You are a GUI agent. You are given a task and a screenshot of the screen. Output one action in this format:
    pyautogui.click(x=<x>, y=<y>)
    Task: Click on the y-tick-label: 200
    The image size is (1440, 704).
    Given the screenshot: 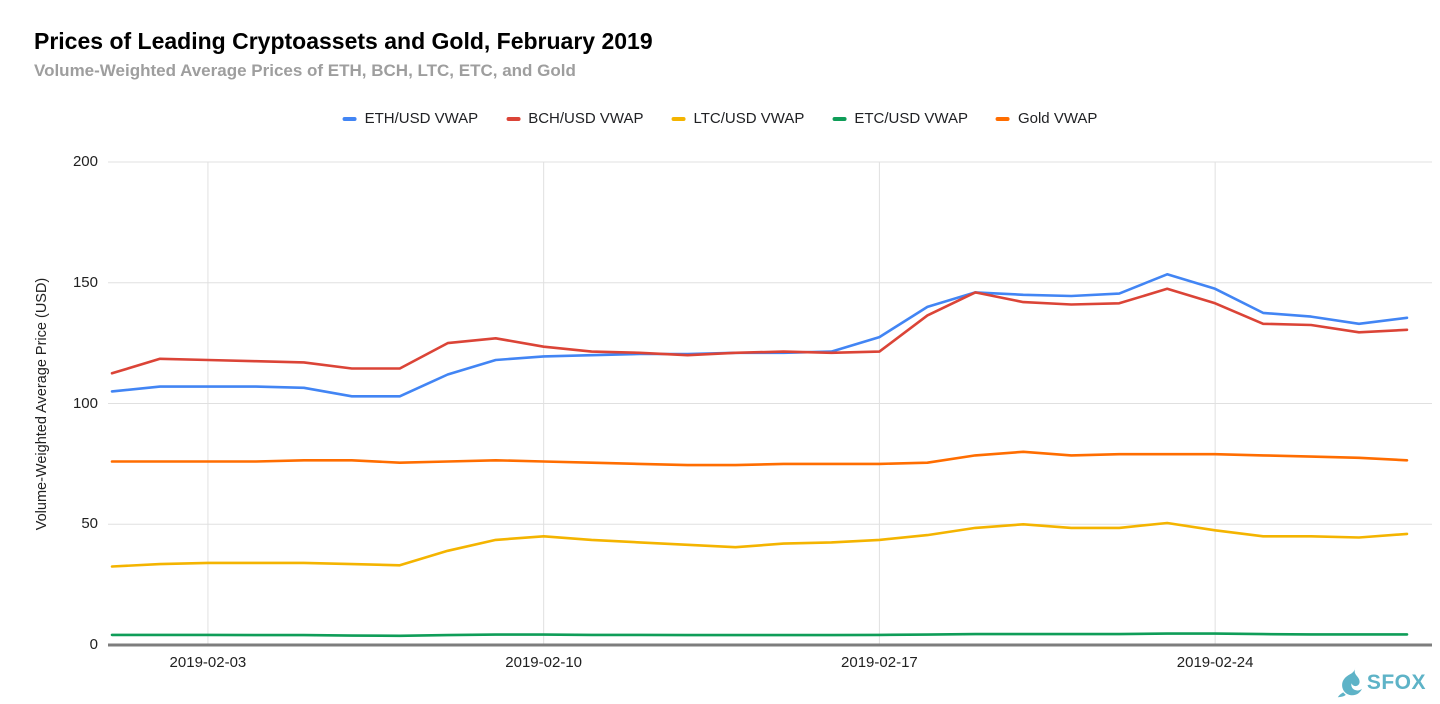 What is the action you would take?
    pyautogui.click(x=85, y=161)
    